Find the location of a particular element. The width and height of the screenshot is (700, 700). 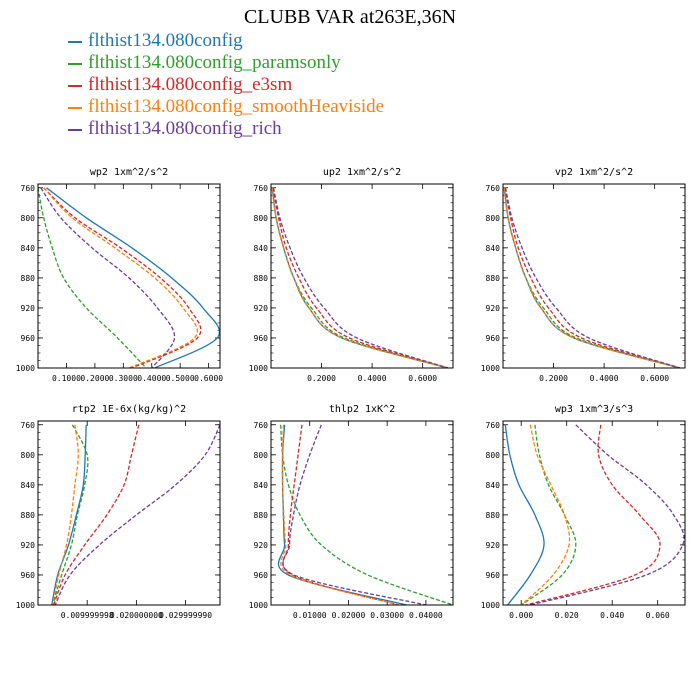

legend-item: flthist134.080config_paramsonly is located at coordinates (226, 63).